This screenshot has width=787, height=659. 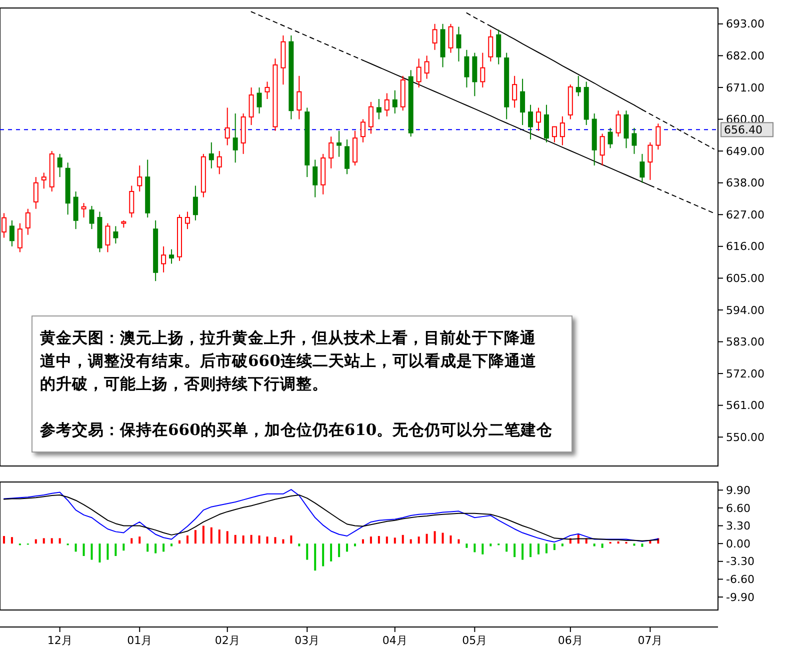 What do you see at coordinates (740, 561) in the screenshot?
I see `y-tick-label: -3.30` at bounding box center [740, 561].